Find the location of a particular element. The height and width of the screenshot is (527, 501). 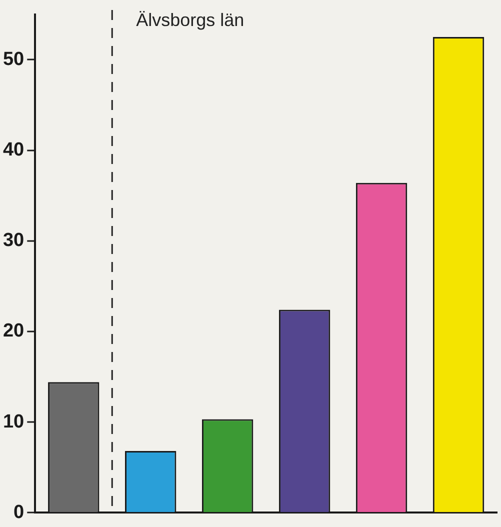

y-tick-label: 0 is located at coordinates (19, 512).